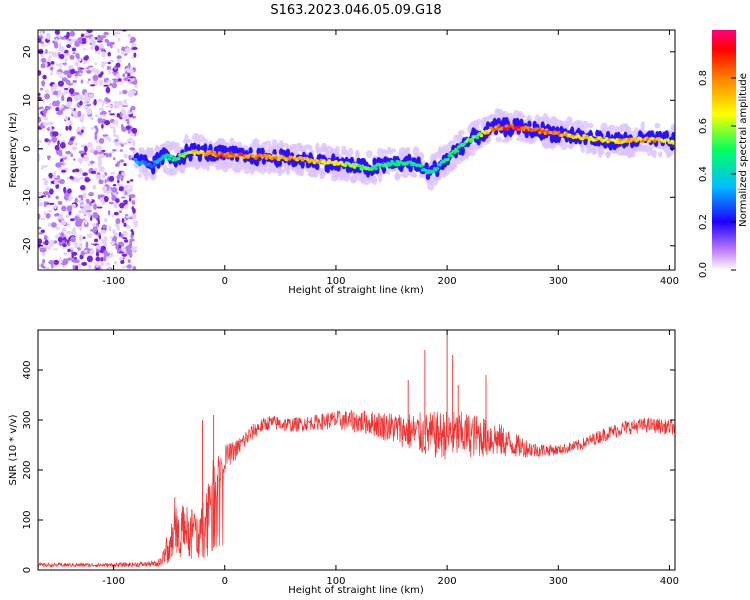 Image resolution: width=750 pixels, height=600 pixels. Describe the element at coordinates (743, 150) in the screenshot. I see `colorbar-label: Normalized spectral amplitude` at that location.